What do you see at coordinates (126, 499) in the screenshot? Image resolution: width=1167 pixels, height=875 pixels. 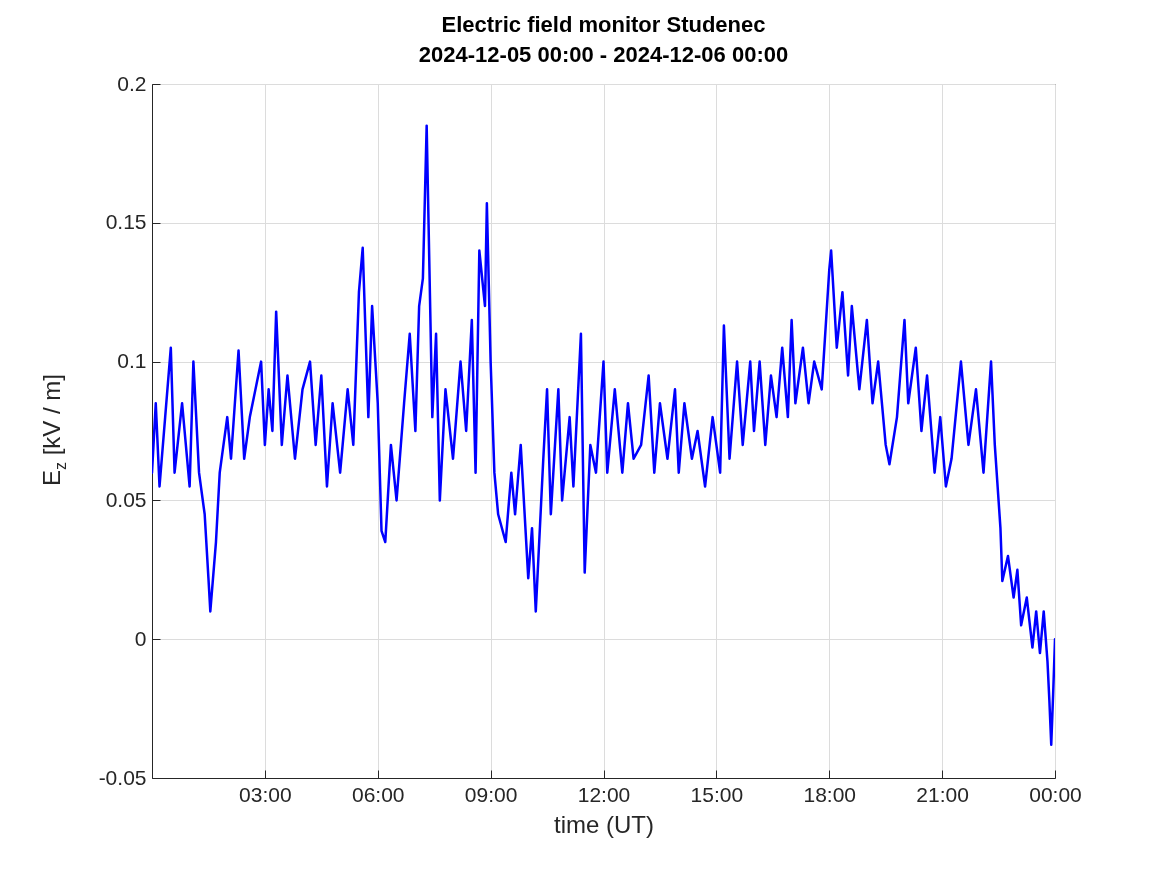 I see `y-tick-label: 0.05` at bounding box center [126, 499].